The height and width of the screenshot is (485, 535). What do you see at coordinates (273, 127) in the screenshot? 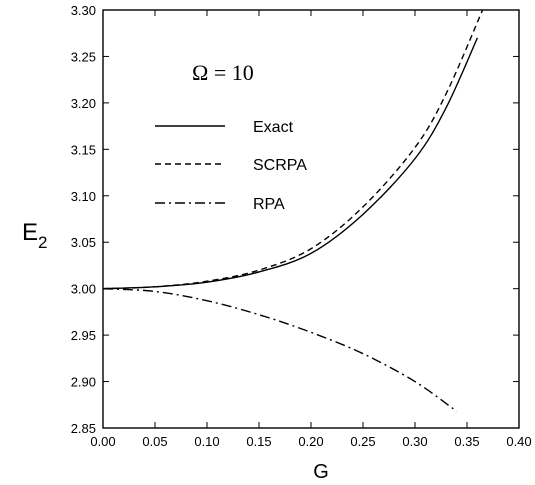
I see `legend-label-exact: Exact` at bounding box center [273, 127].